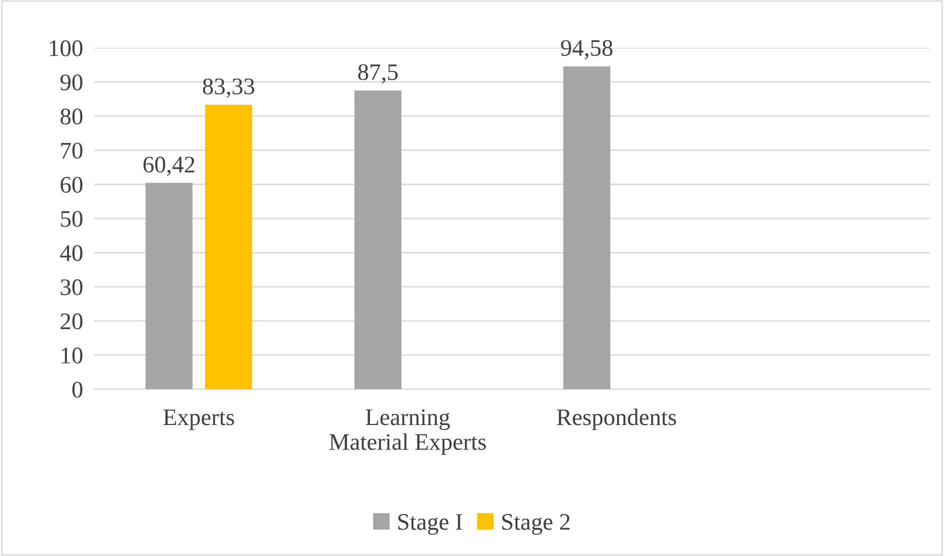 The image size is (944, 556). Describe the element at coordinates (586, 50) in the screenshot. I see `data-label: 94,58` at that location.